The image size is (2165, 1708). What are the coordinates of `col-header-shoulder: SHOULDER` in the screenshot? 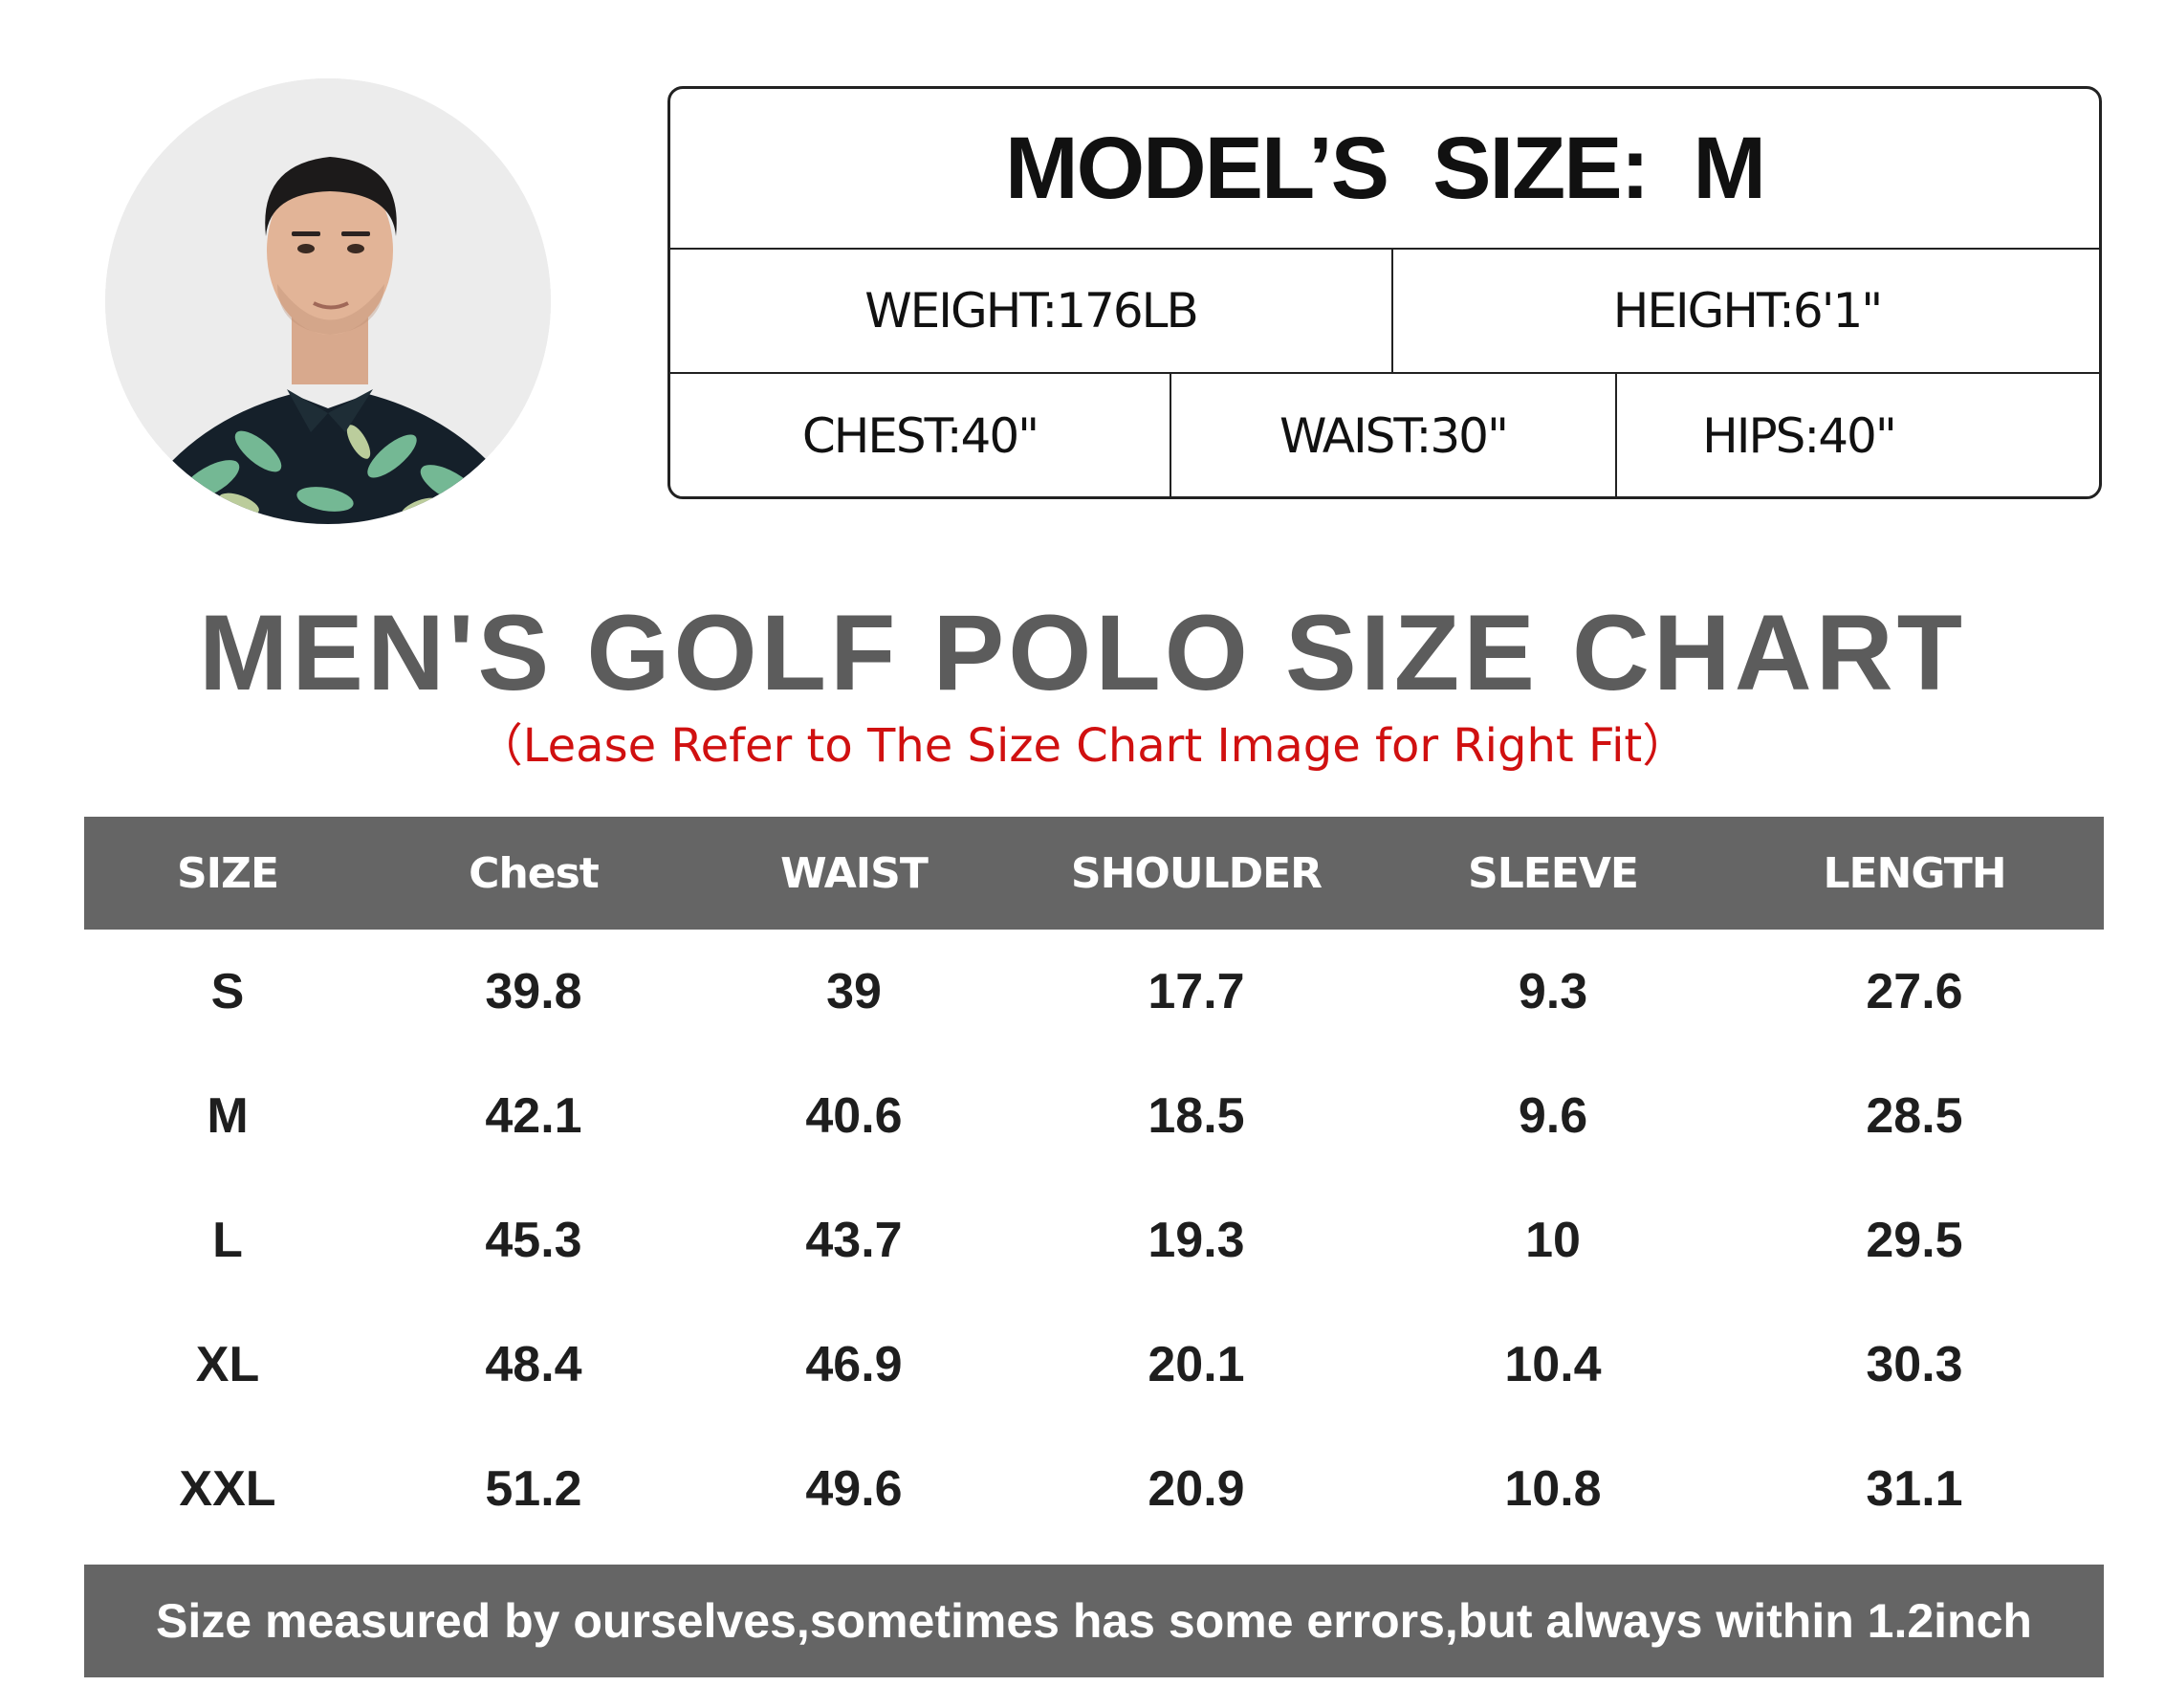 It's located at (1196, 873).